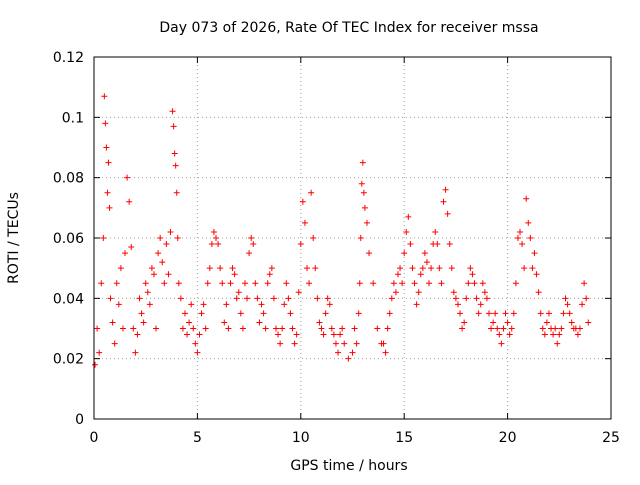  I want to click on y-tick-label: 0.08, so click(68, 179).